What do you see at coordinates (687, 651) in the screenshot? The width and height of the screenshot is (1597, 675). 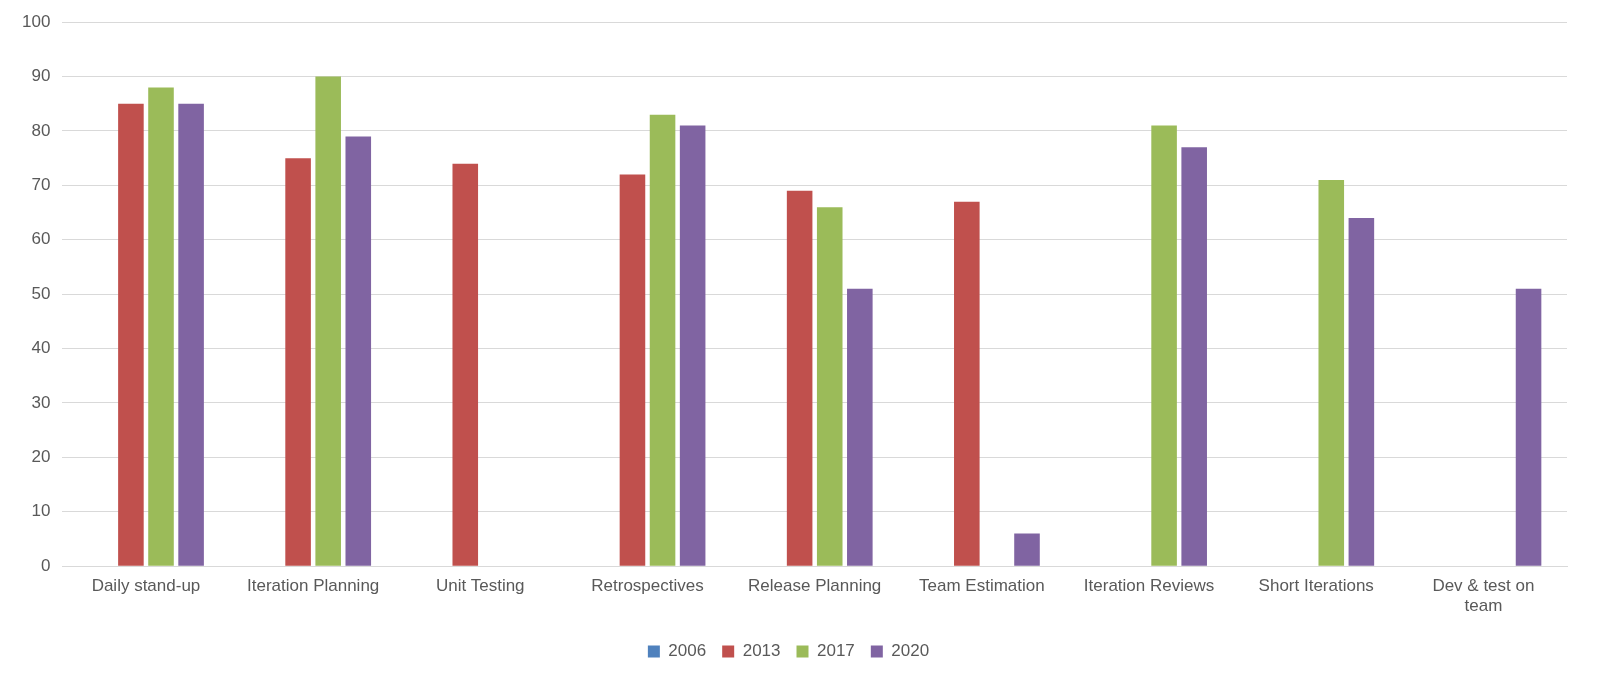 I see `legend-label: 2006` at bounding box center [687, 651].